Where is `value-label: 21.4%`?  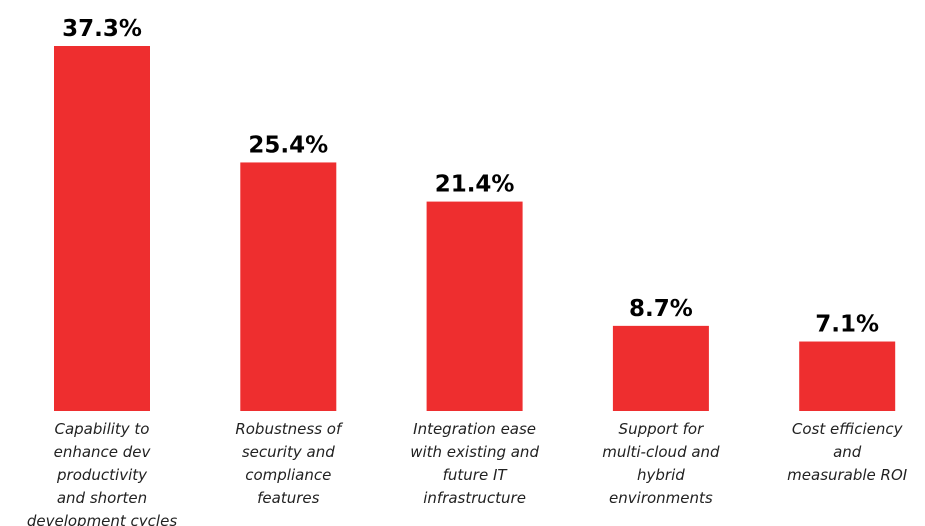
value-label: 21.4% is located at coordinates (475, 185).